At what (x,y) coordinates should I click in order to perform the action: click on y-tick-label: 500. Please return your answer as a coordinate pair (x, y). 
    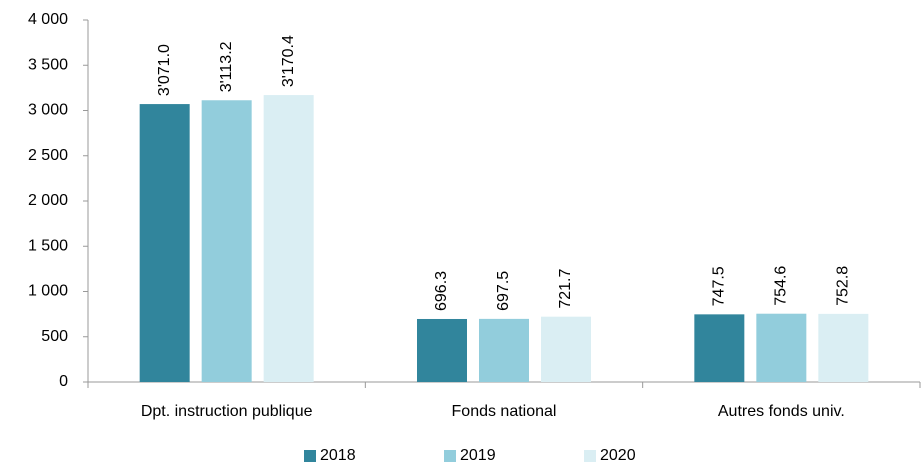
    Looking at the image, I should click on (54, 336).